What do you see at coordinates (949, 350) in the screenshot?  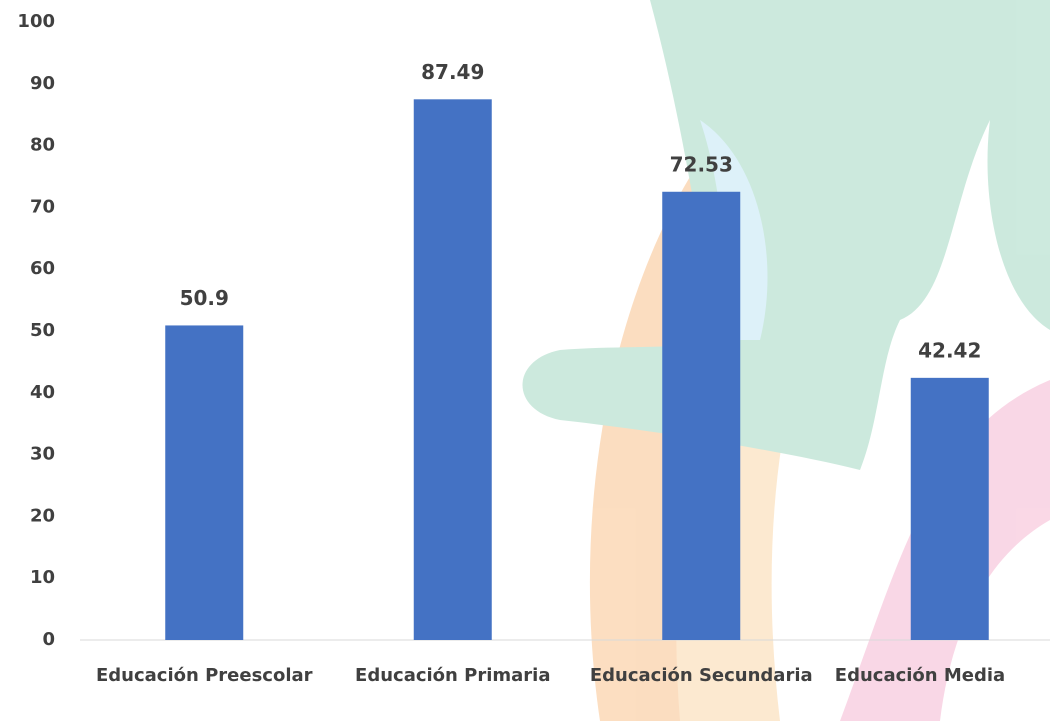 I see `data-label: 42.42` at bounding box center [949, 350].